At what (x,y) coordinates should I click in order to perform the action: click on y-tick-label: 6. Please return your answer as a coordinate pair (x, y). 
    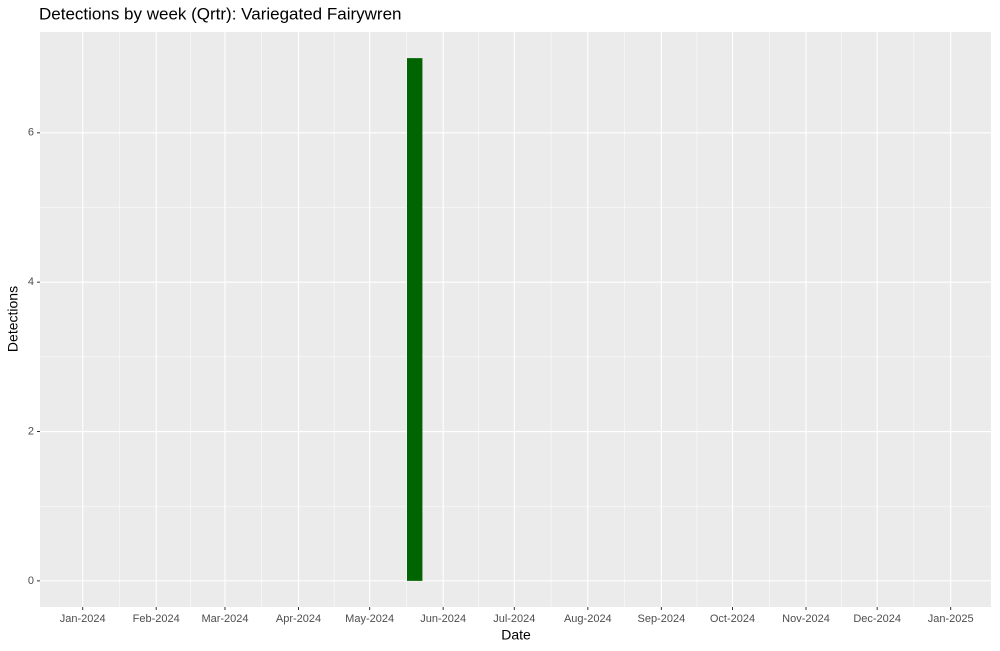
    Looking at the image, I should click on (31, 133).